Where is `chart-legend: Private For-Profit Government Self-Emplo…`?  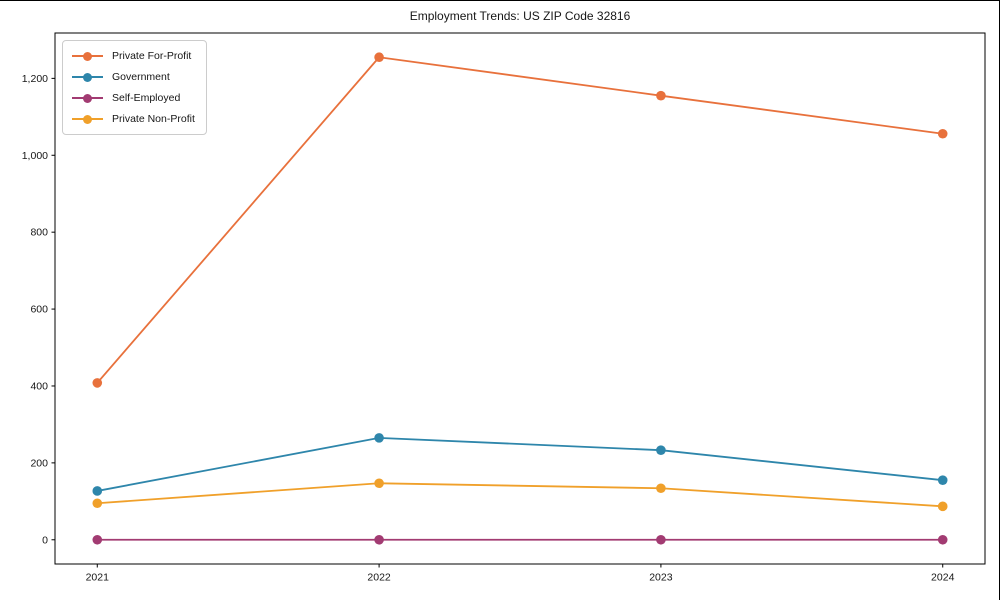
chart-legend: Private For-Profit Government Self-Emplo… is located at coordinates (134, 87).